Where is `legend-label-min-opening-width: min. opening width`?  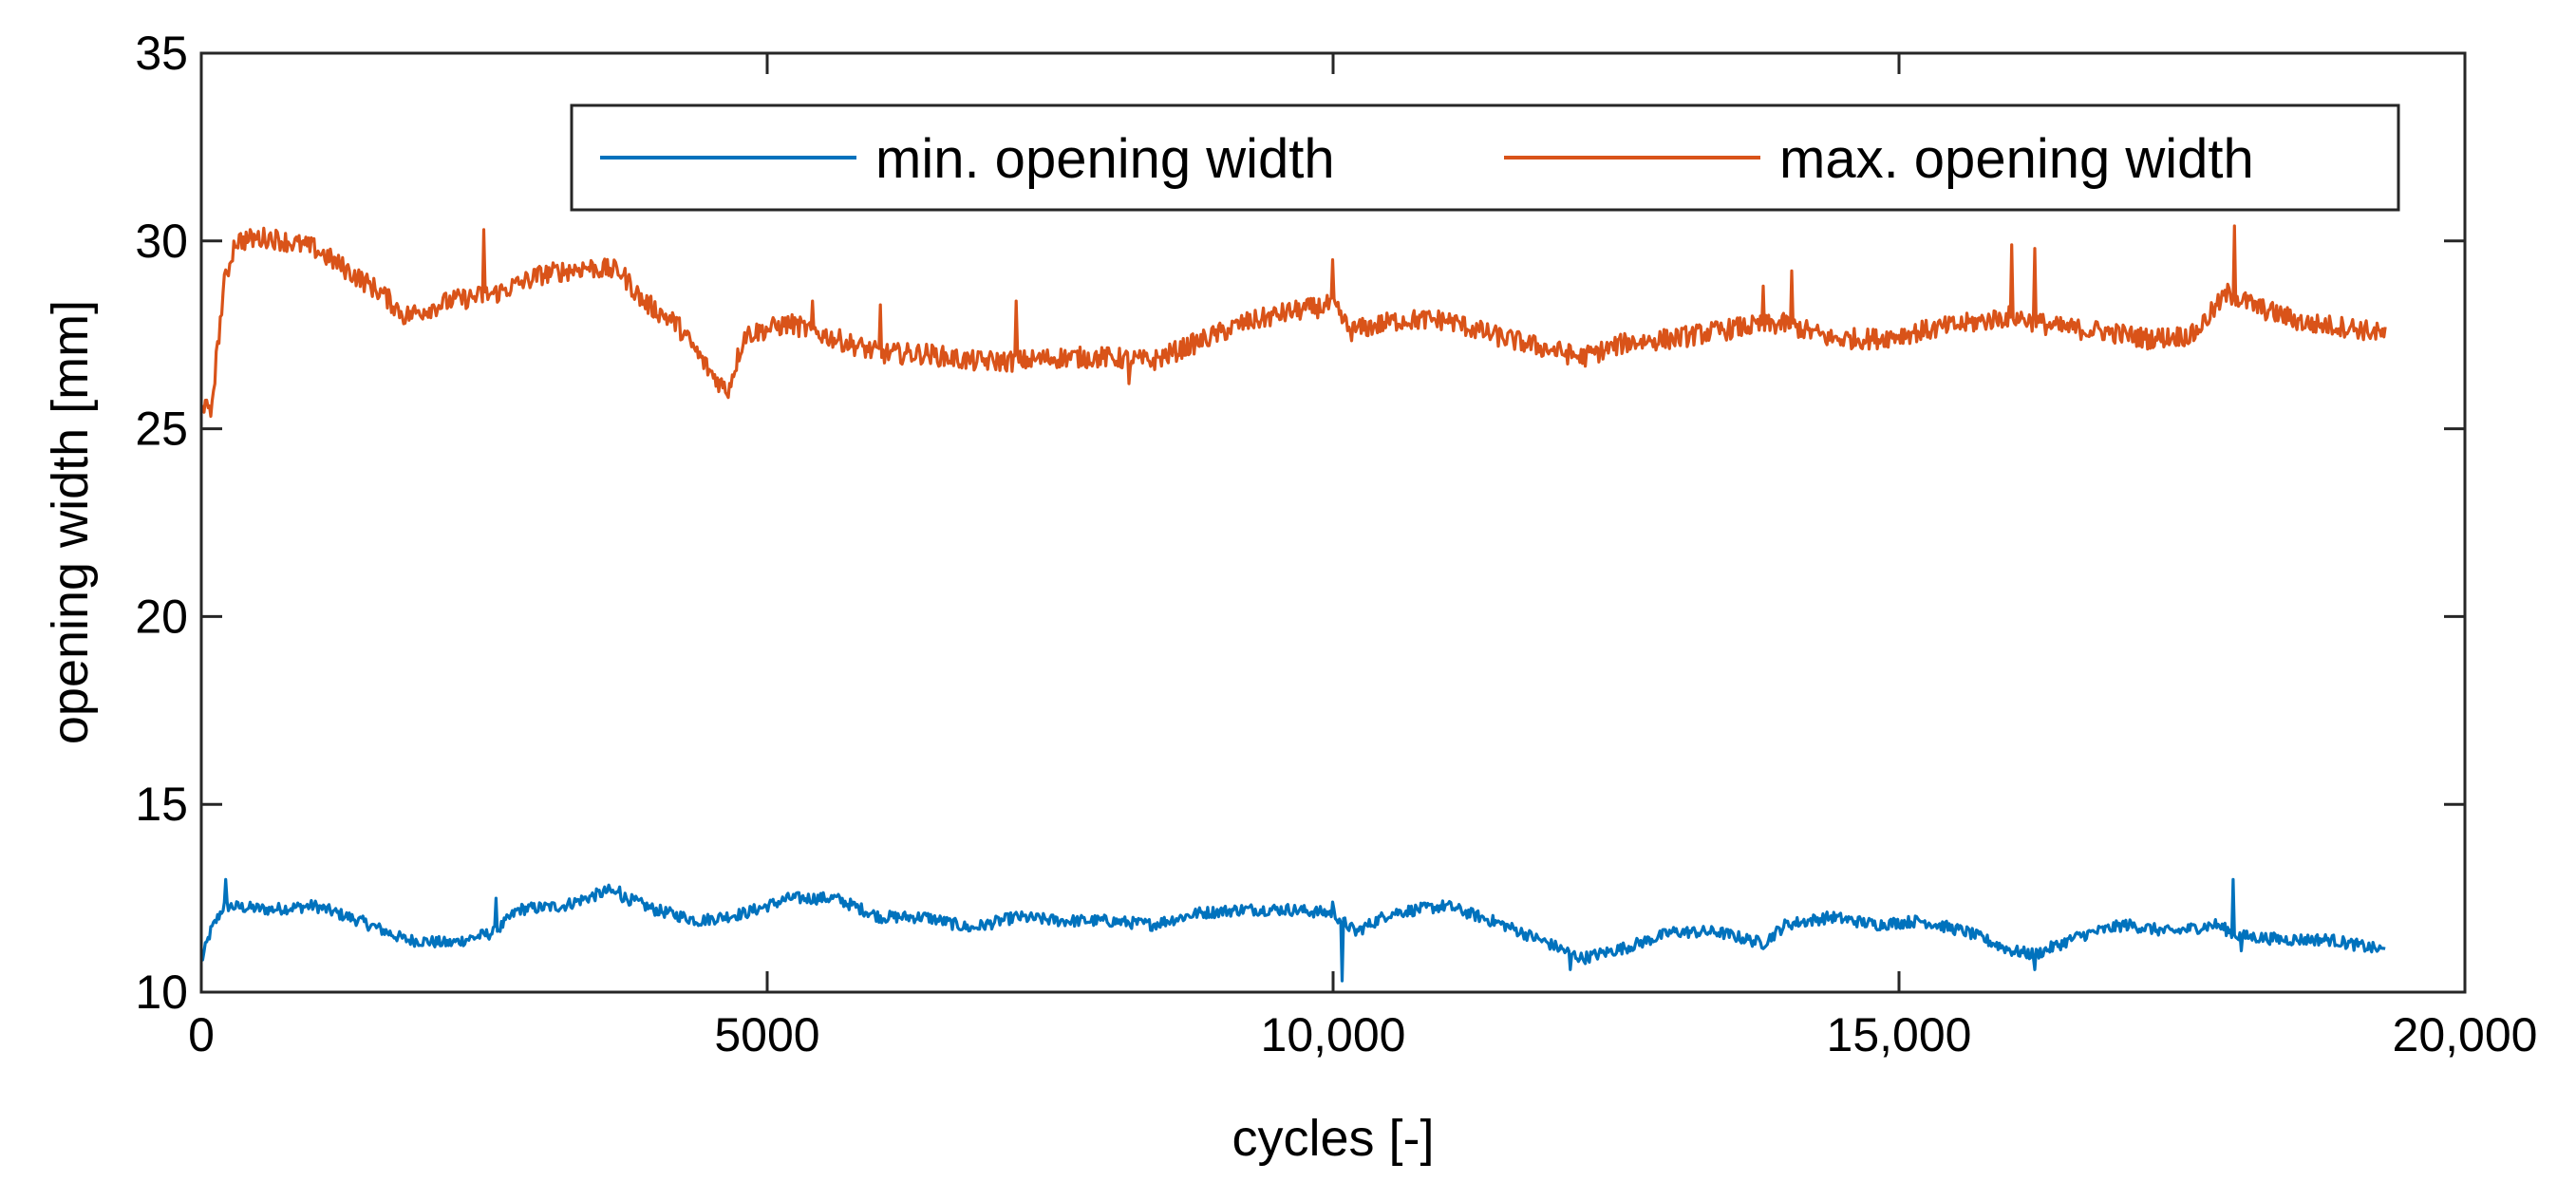 legend-label-min-opening-width: min. opening width is located at coordinates (1105, 159).